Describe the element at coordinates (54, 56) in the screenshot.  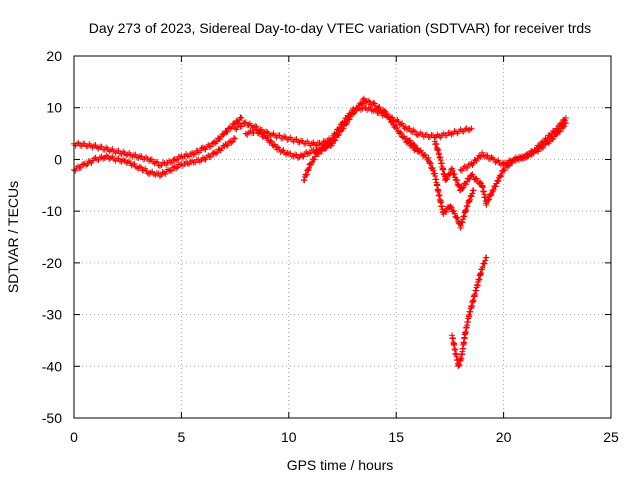
I see `y-tick-label: 20` at that location.